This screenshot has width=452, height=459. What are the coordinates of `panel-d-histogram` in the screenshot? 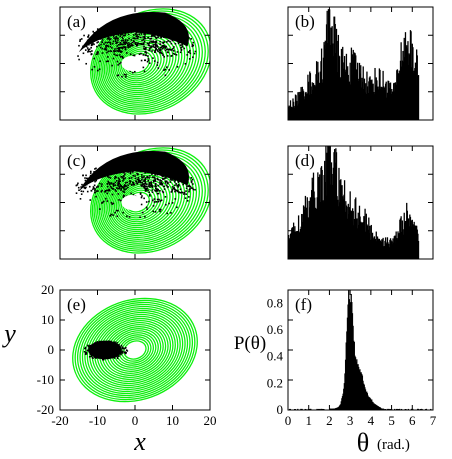 It's located at (354, 202).